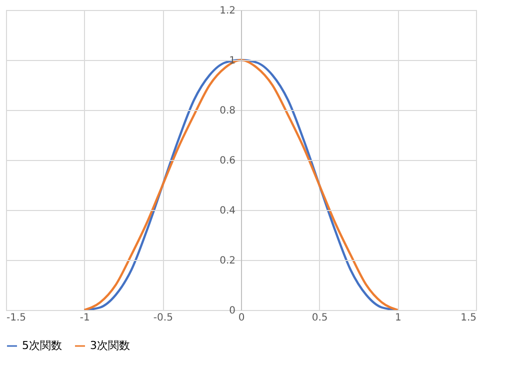 The height and width of the screenshot is (371, 517). Describe the element at coordinates (228, 11) in the screenshot. I see `y-tick-label: 1.2` at that location.